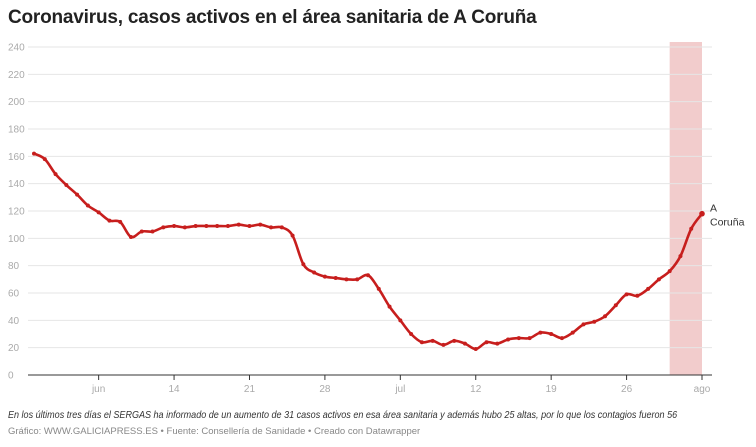 The width and height of the screenshot is (756, 447). I want to click on y-tick-label: 240, so click(16, 48).